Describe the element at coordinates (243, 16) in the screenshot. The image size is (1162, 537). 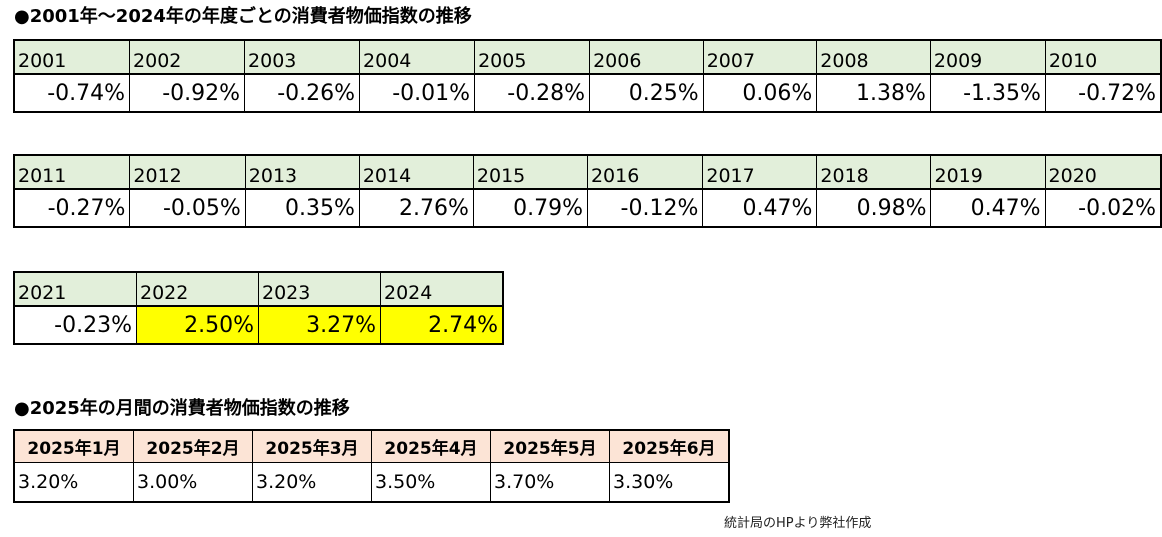
I see `annual-cpi-title: ●2001年～2024年の年度ごとの消費者物価指数の推移` at that location.